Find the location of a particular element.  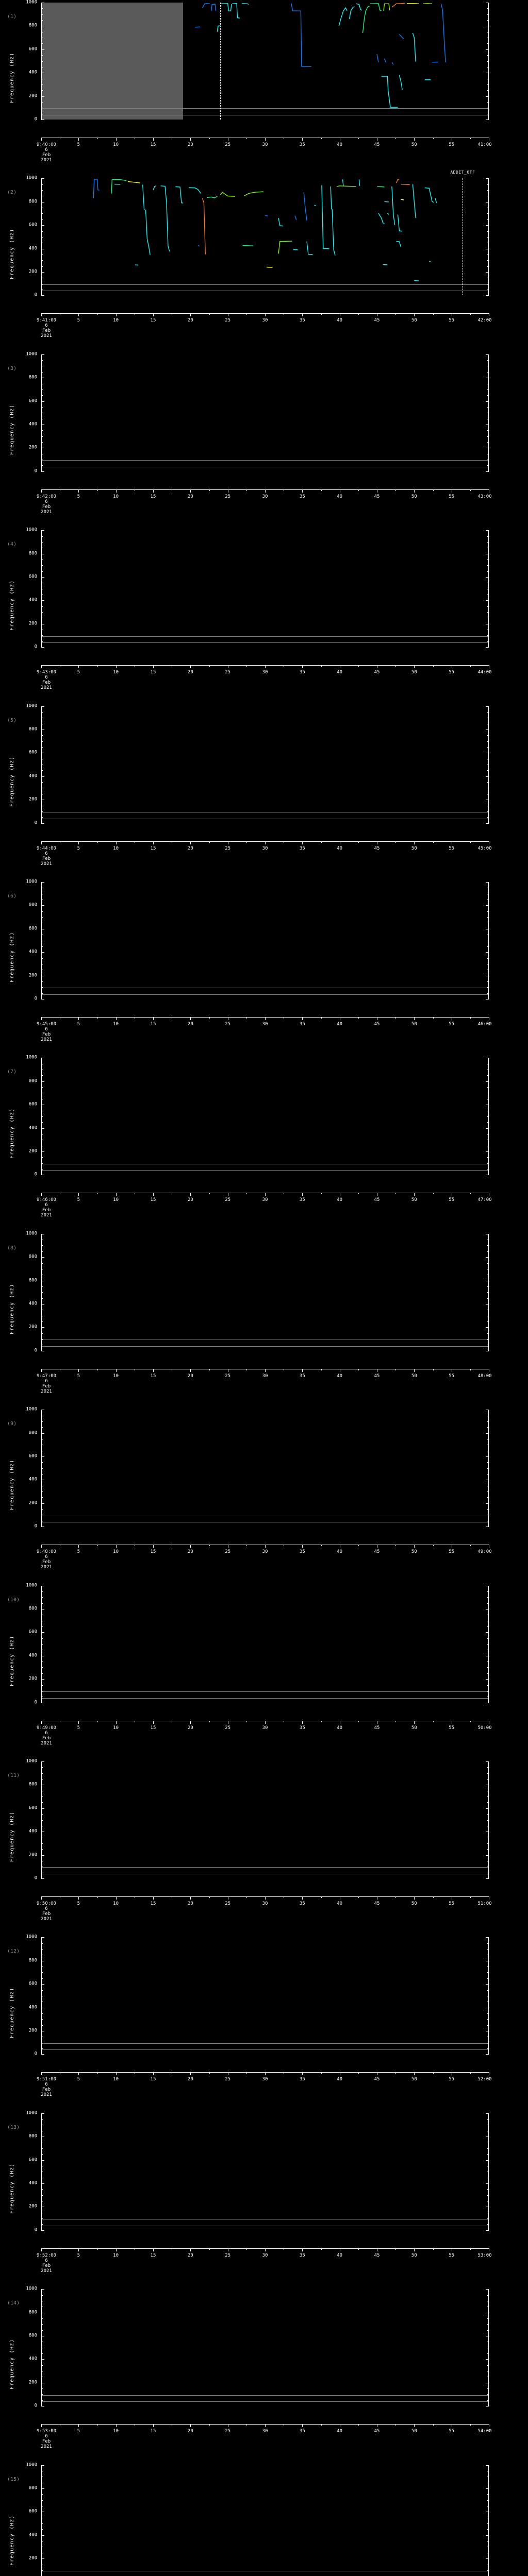

x-axis-end-label: 45:00 is located at coordinates (484, 848).